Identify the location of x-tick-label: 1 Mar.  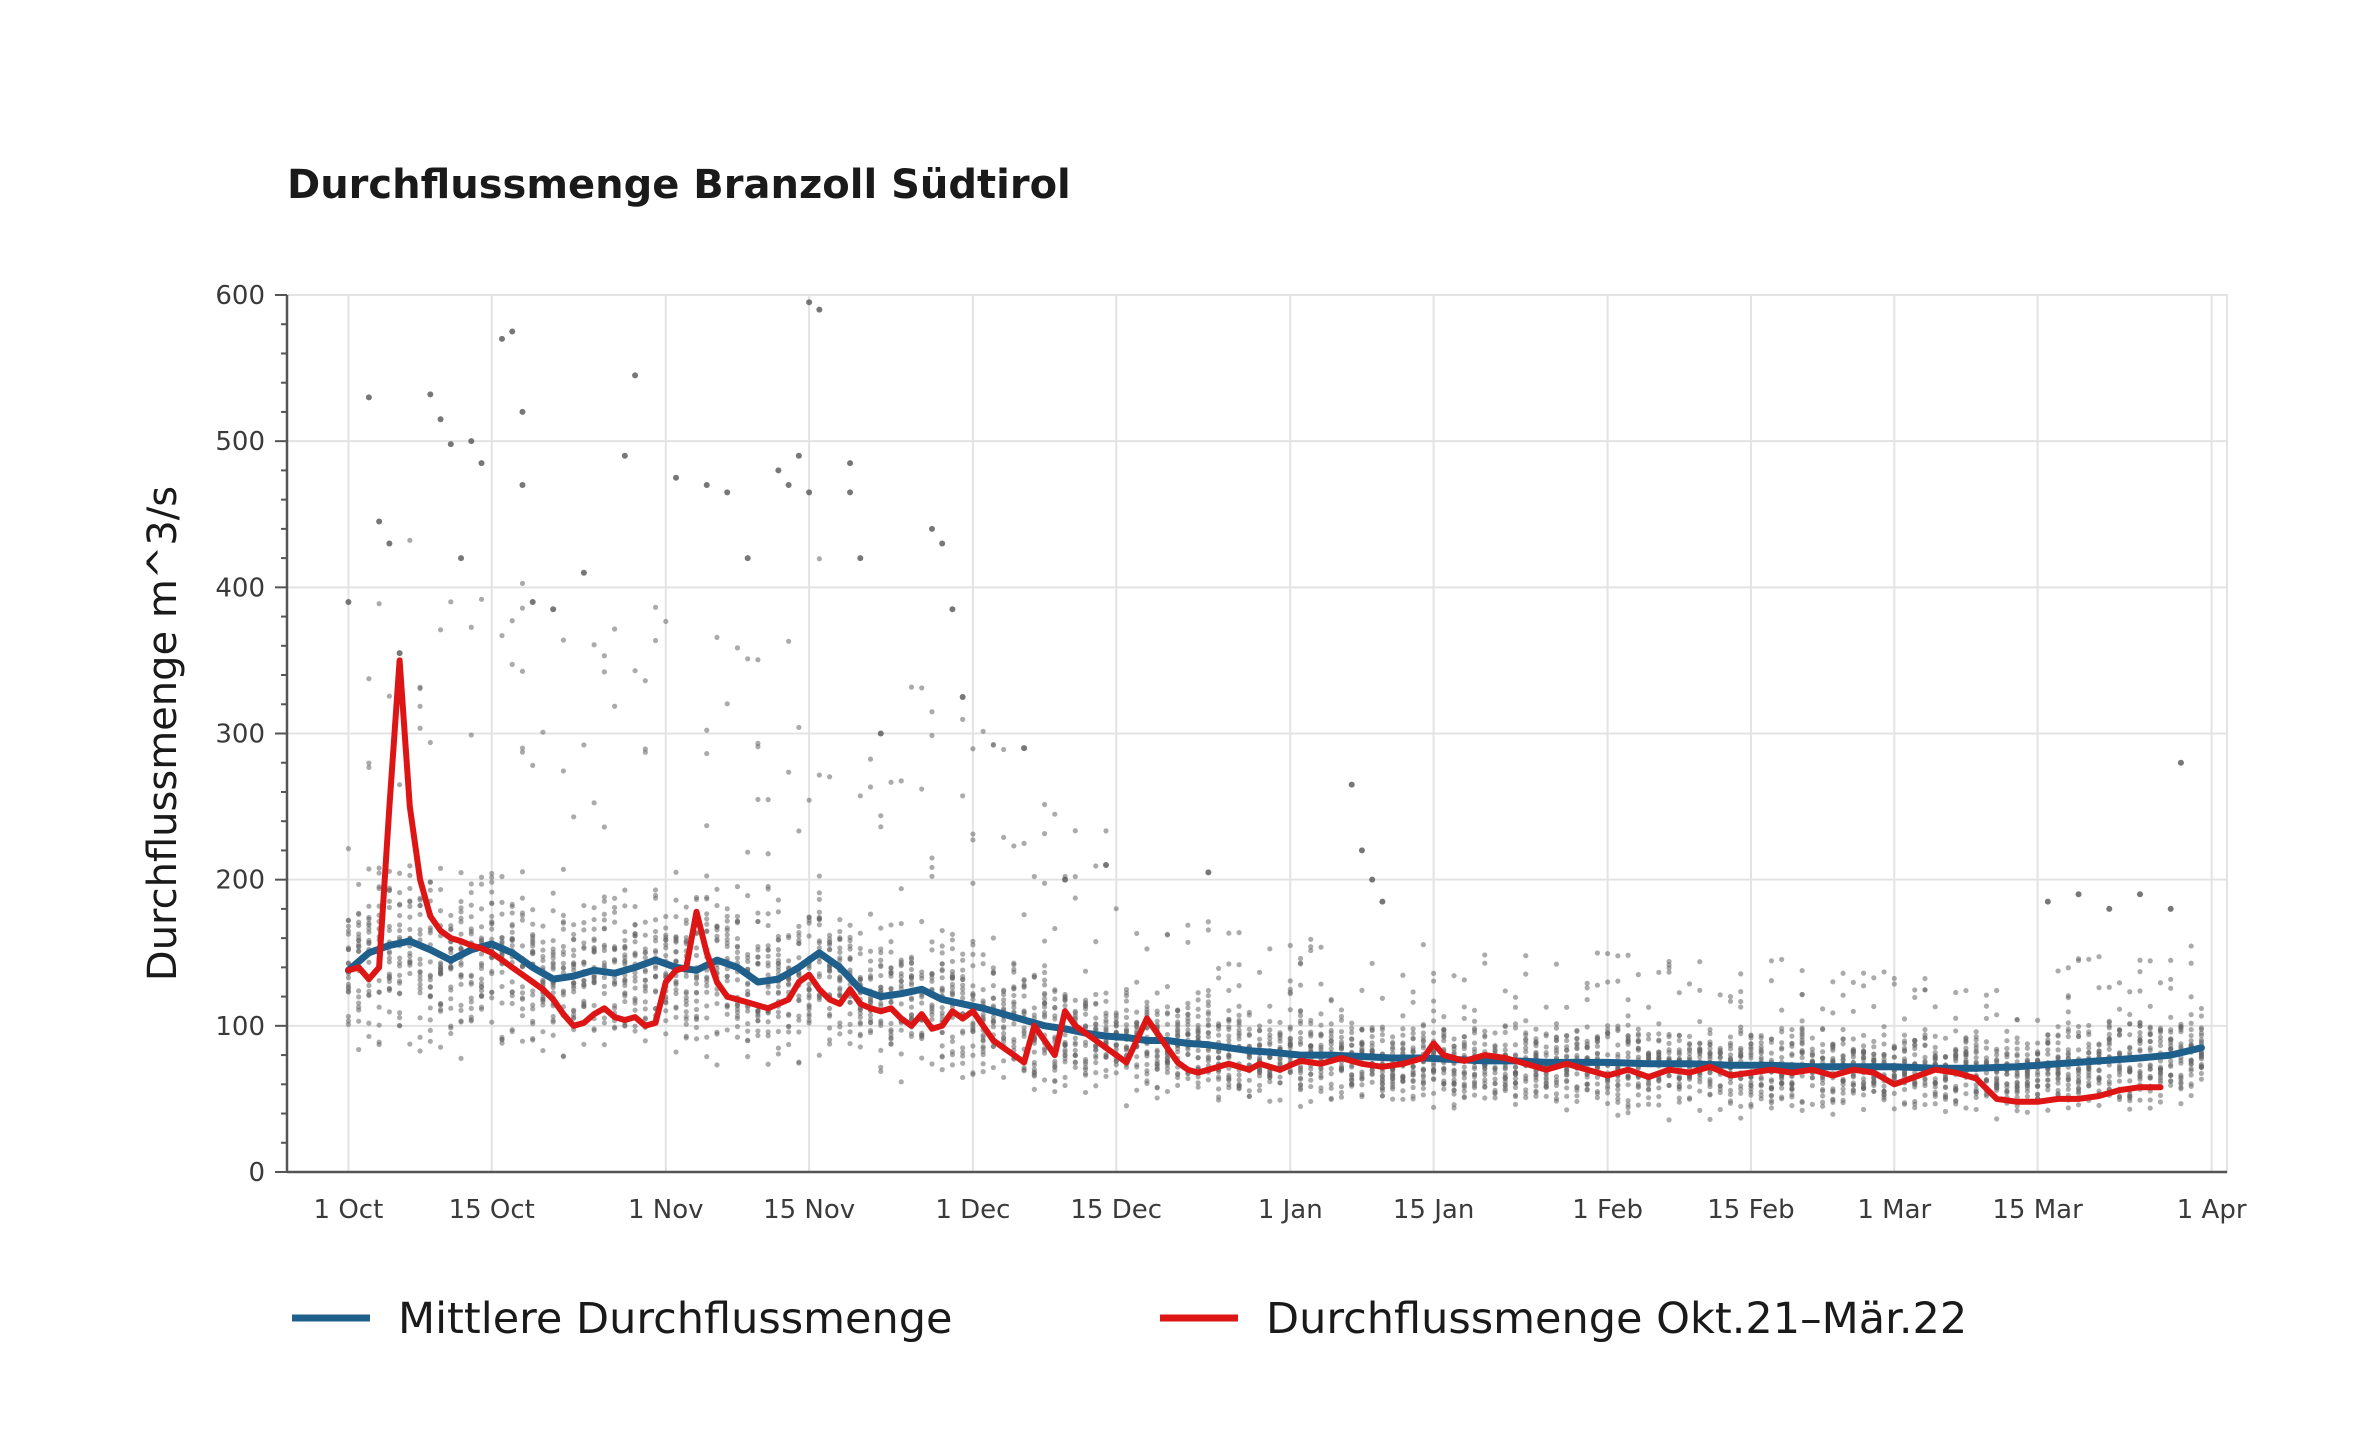
(1894, 1210).